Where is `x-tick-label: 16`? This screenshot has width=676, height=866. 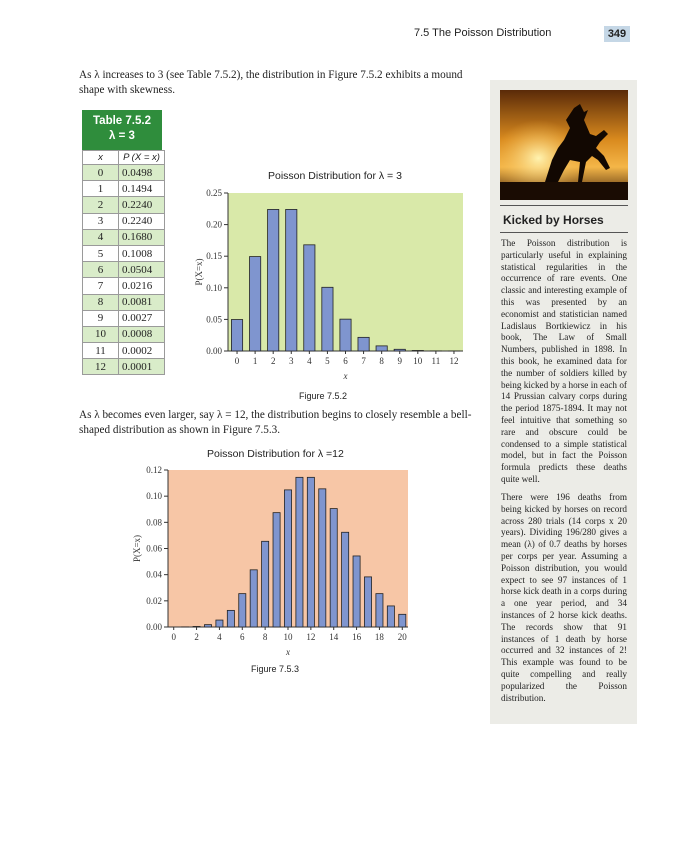
x-tick-label: 16 is located at coordinates (357, 637).